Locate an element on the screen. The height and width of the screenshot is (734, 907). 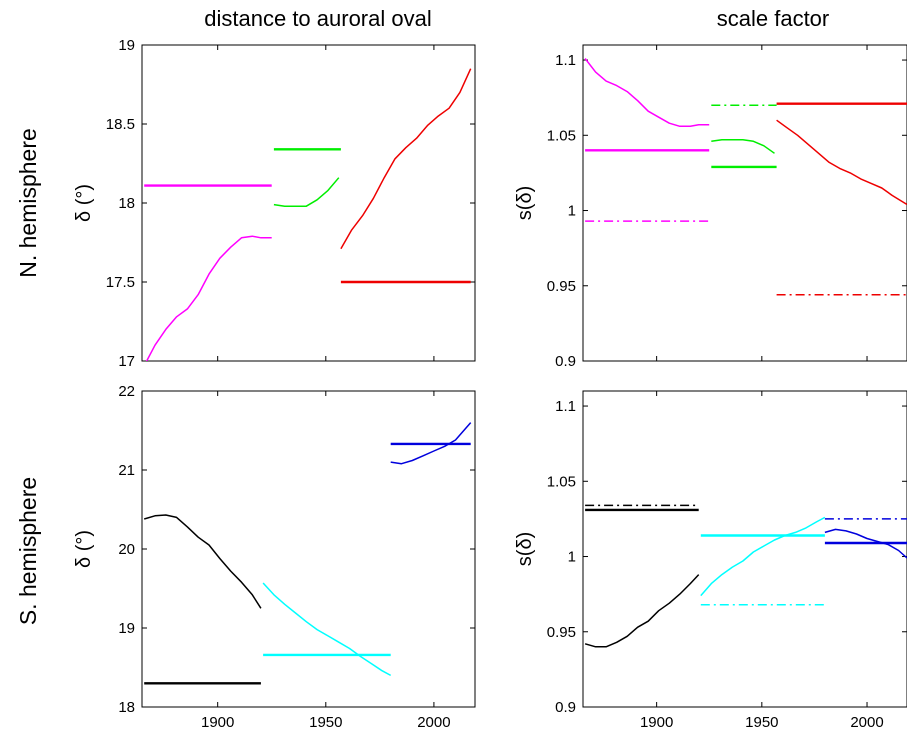
y-tick-label: 20 is located at coordinates (126, 549).